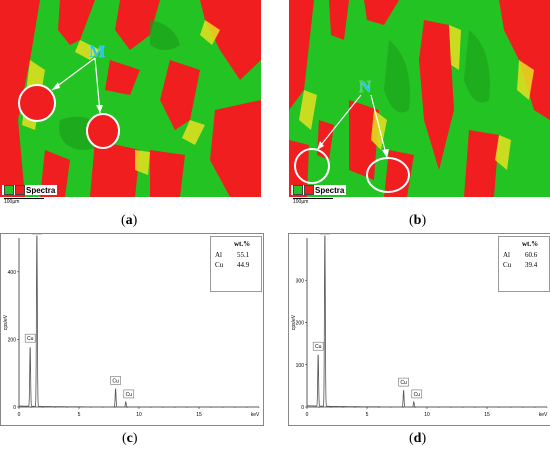 The width and height of the screenshot is (550, 451). Describe the element at coordinates (24, 201) in the screenshot. I see `scale-bar-a: 100µm` at that location.